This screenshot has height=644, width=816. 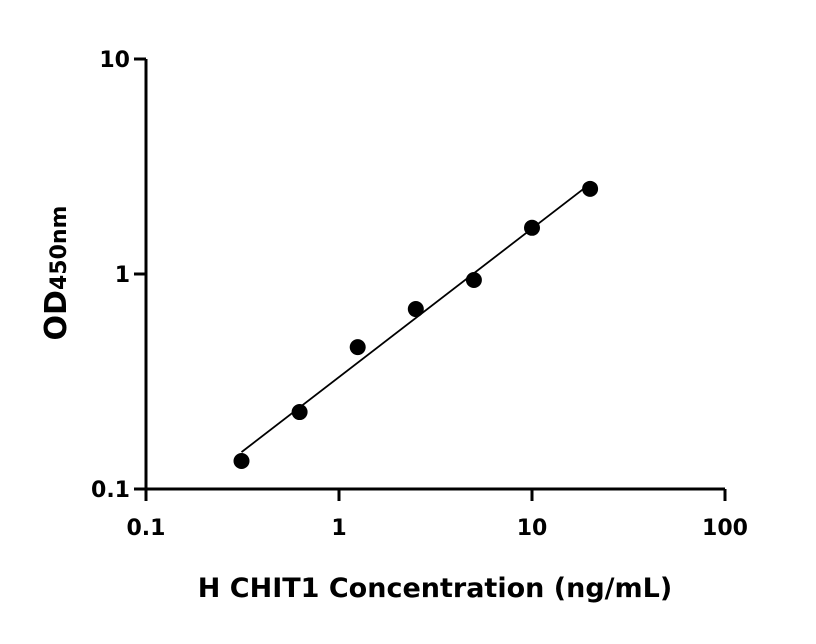 I want to click on y-axis-label-main: OD, so click(x=56, y=315).